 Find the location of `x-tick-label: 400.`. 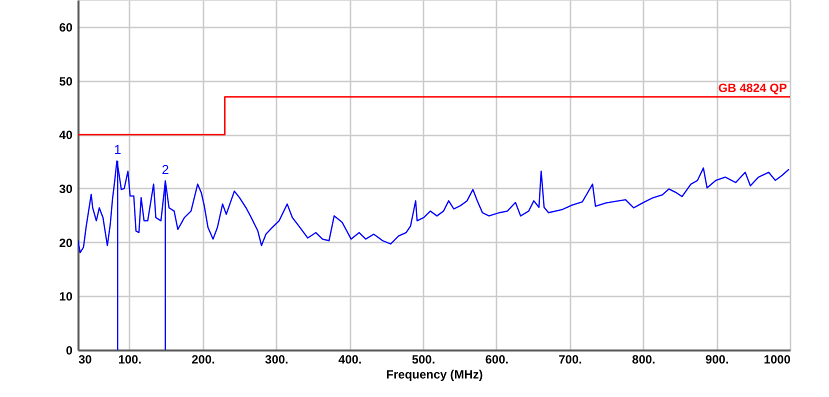

x-tick-label: 400. is located at coordinates (350, 359).